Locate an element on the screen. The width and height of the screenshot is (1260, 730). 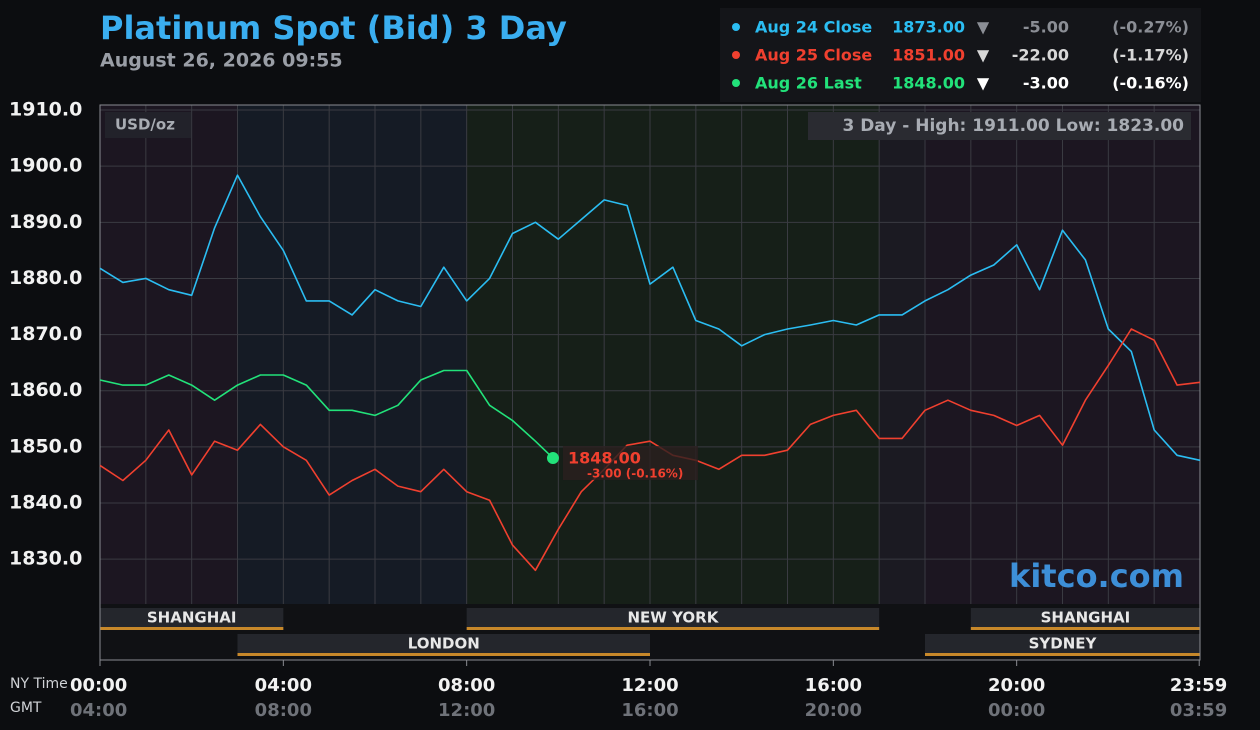
legend-change: -3.00 is located at coordinates (1046, 83).